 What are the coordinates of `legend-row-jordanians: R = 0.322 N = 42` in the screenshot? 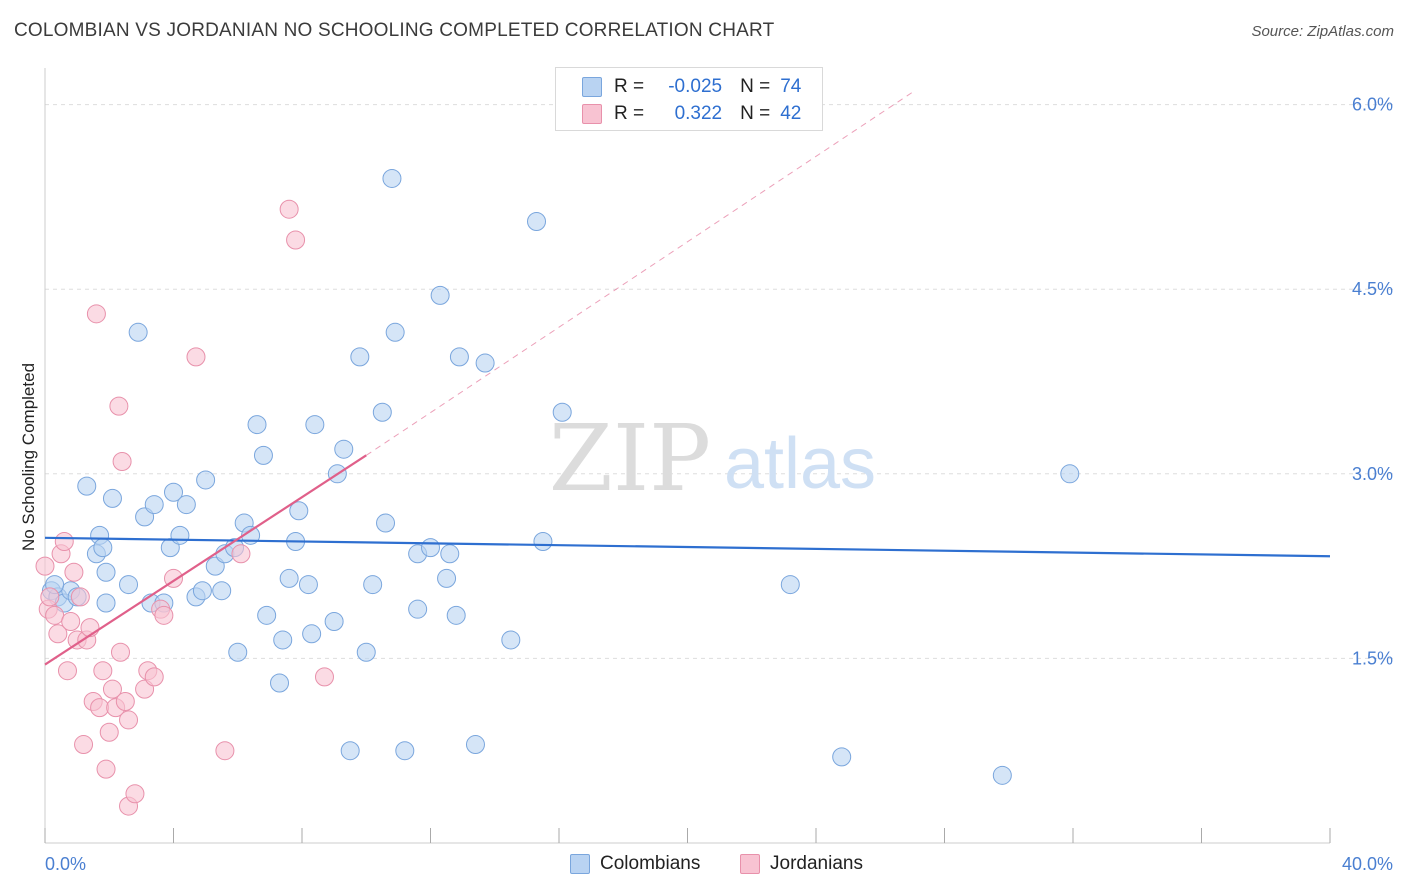 It's located at (691, 114).